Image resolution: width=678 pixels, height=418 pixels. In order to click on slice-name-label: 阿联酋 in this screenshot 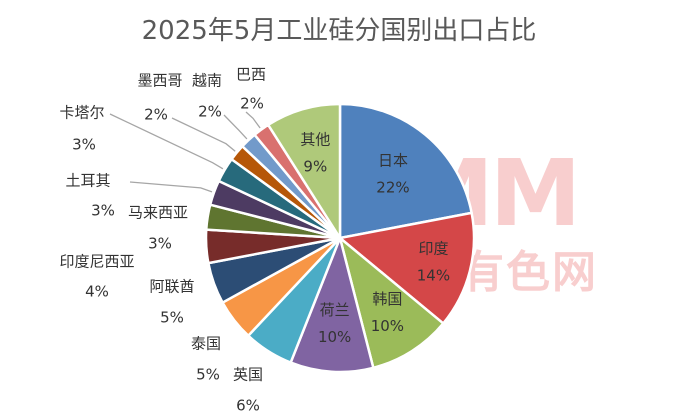, I will do `click(171, 287)`.